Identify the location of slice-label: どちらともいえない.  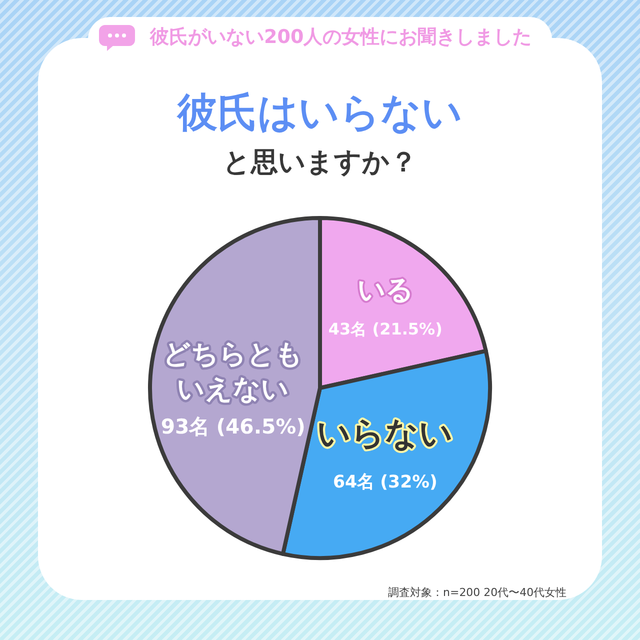
(233, 372).